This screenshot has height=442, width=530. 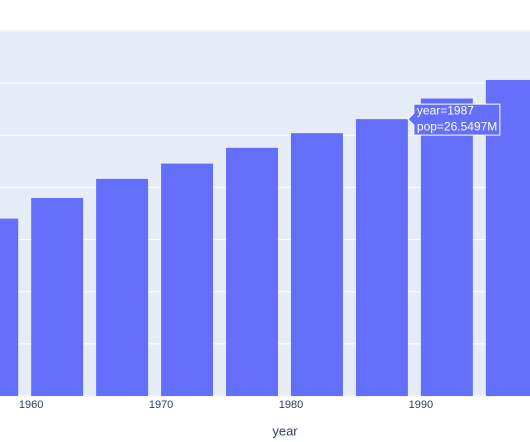 What do you see at coordinates (445, 110) in the screenshot?
I see `hover-text: year=1987` at bounding box center [445, 110].